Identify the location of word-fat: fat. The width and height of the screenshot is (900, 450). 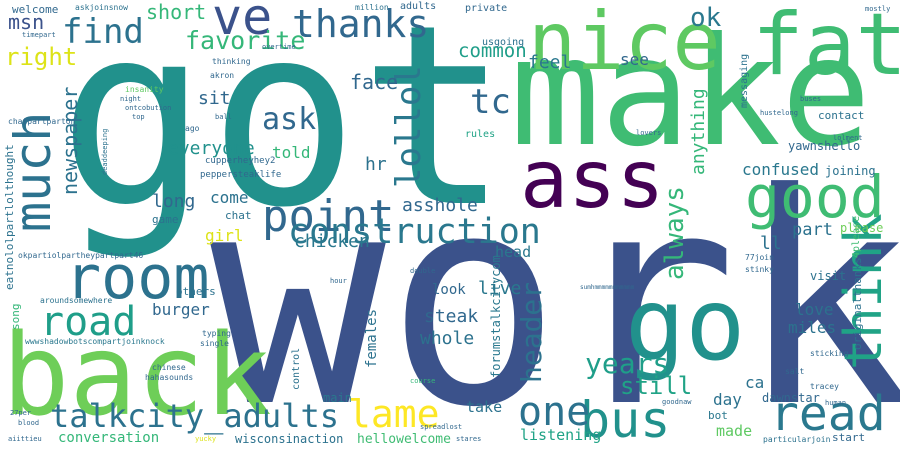
(826, 47).